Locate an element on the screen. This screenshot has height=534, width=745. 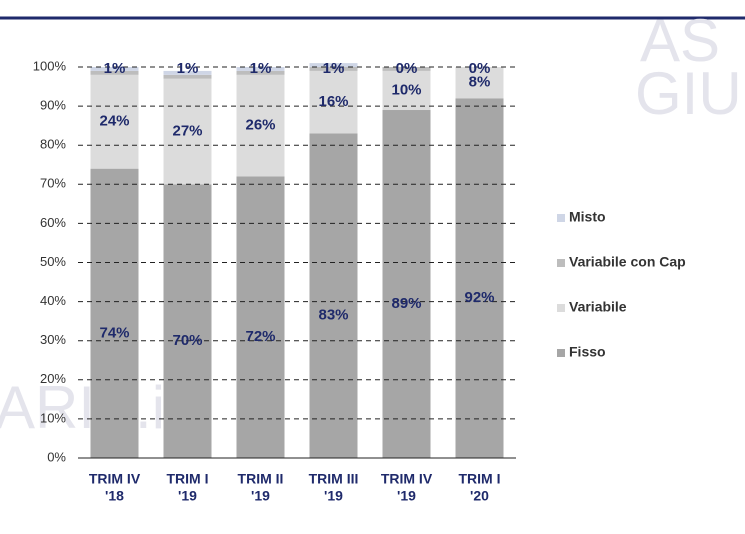
data-label: 8% is located at coordinates (480, 82).